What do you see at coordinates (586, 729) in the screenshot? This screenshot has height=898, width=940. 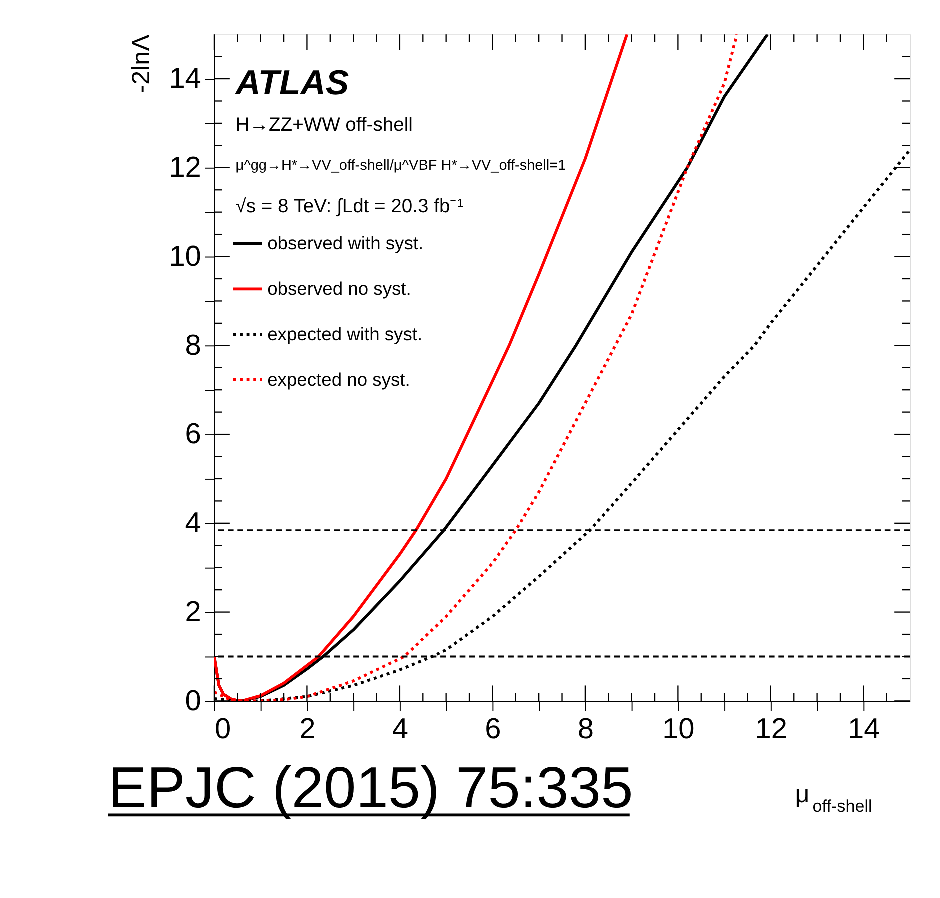 I see `x-tick-label: 8` at bounding box center [586, 729].